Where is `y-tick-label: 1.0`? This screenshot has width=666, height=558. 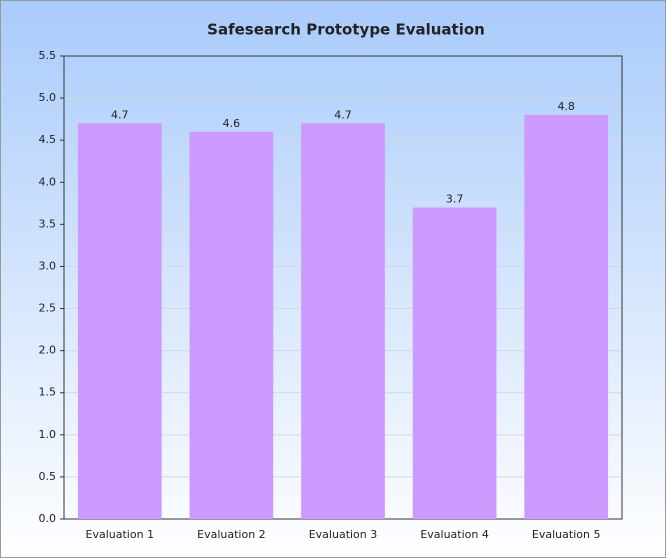
y-tick-label: 1.0 is located at coordinates (48, 434).